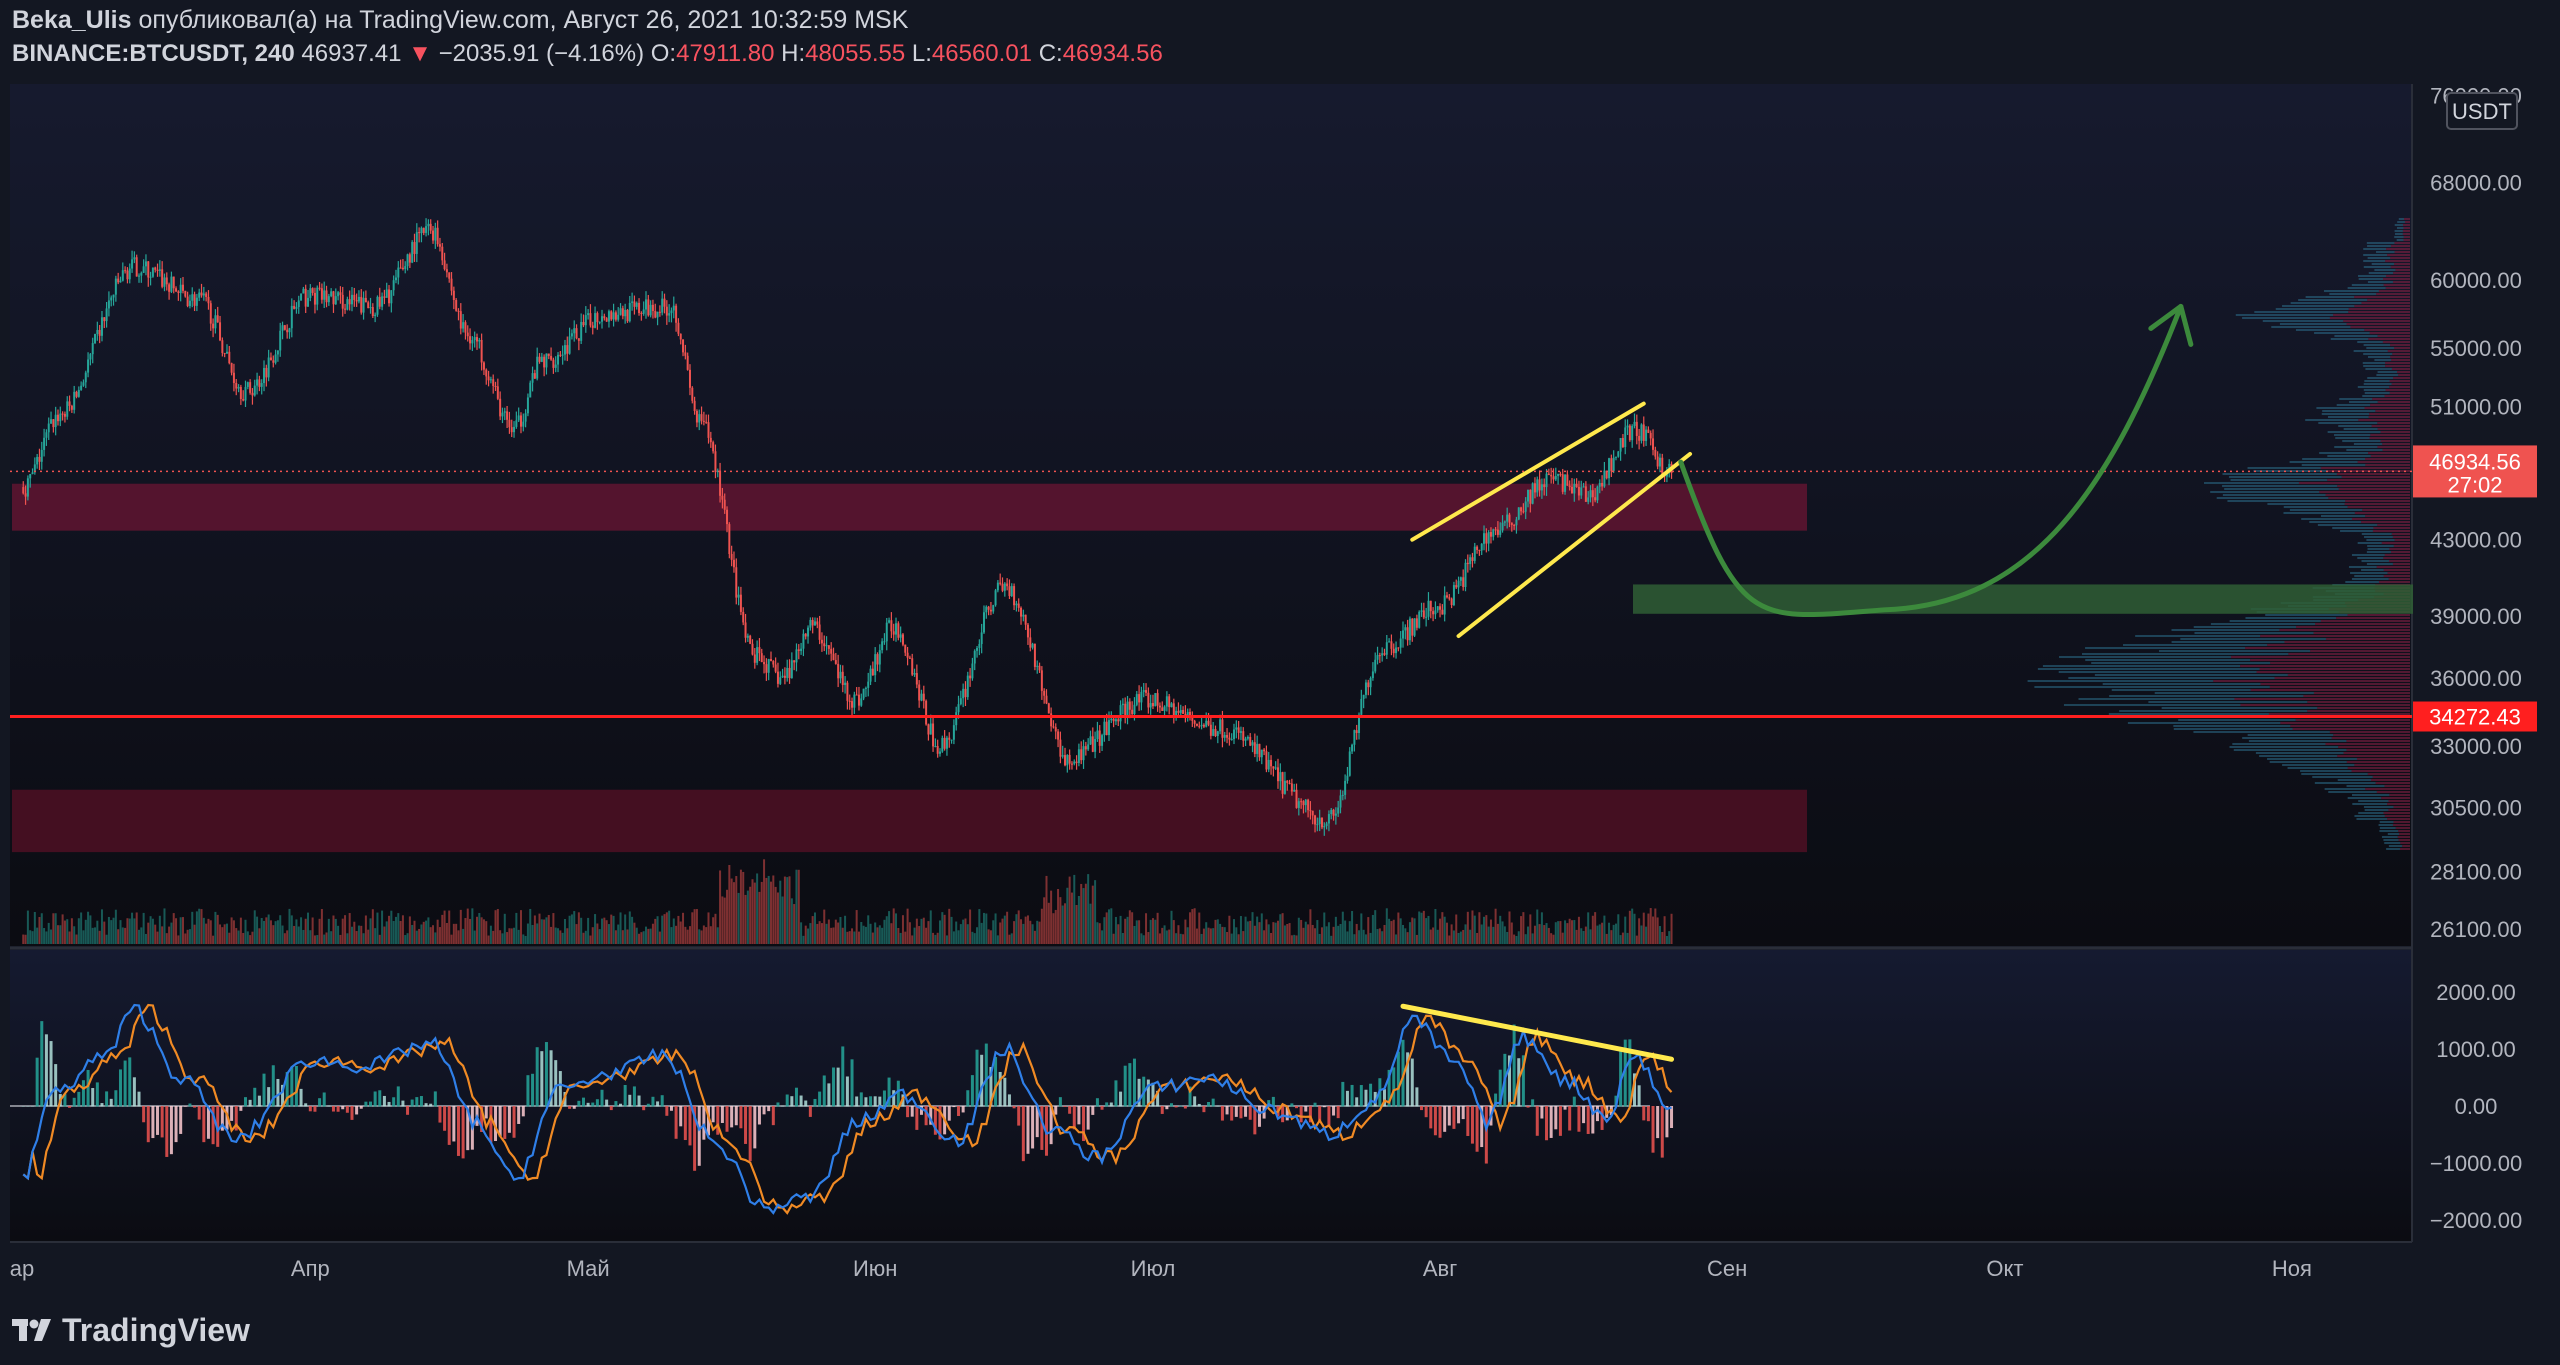 The width and height of the screenshot is (2560, 1365). I want to click on symbol-name: BINANCE:BTCUSDT, 240, so click(153, 53).